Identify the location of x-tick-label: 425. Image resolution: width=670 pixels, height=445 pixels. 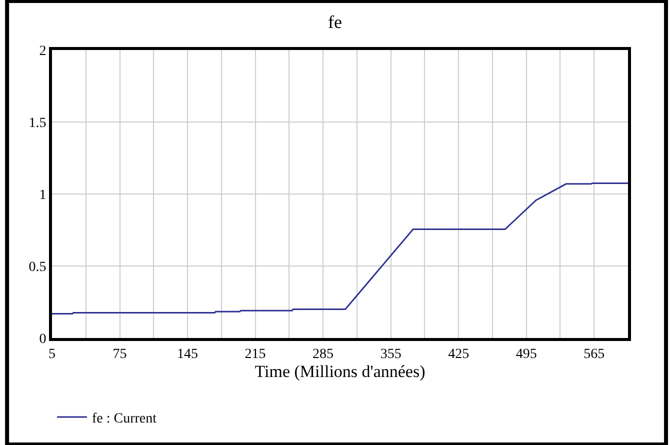
(459, 354).